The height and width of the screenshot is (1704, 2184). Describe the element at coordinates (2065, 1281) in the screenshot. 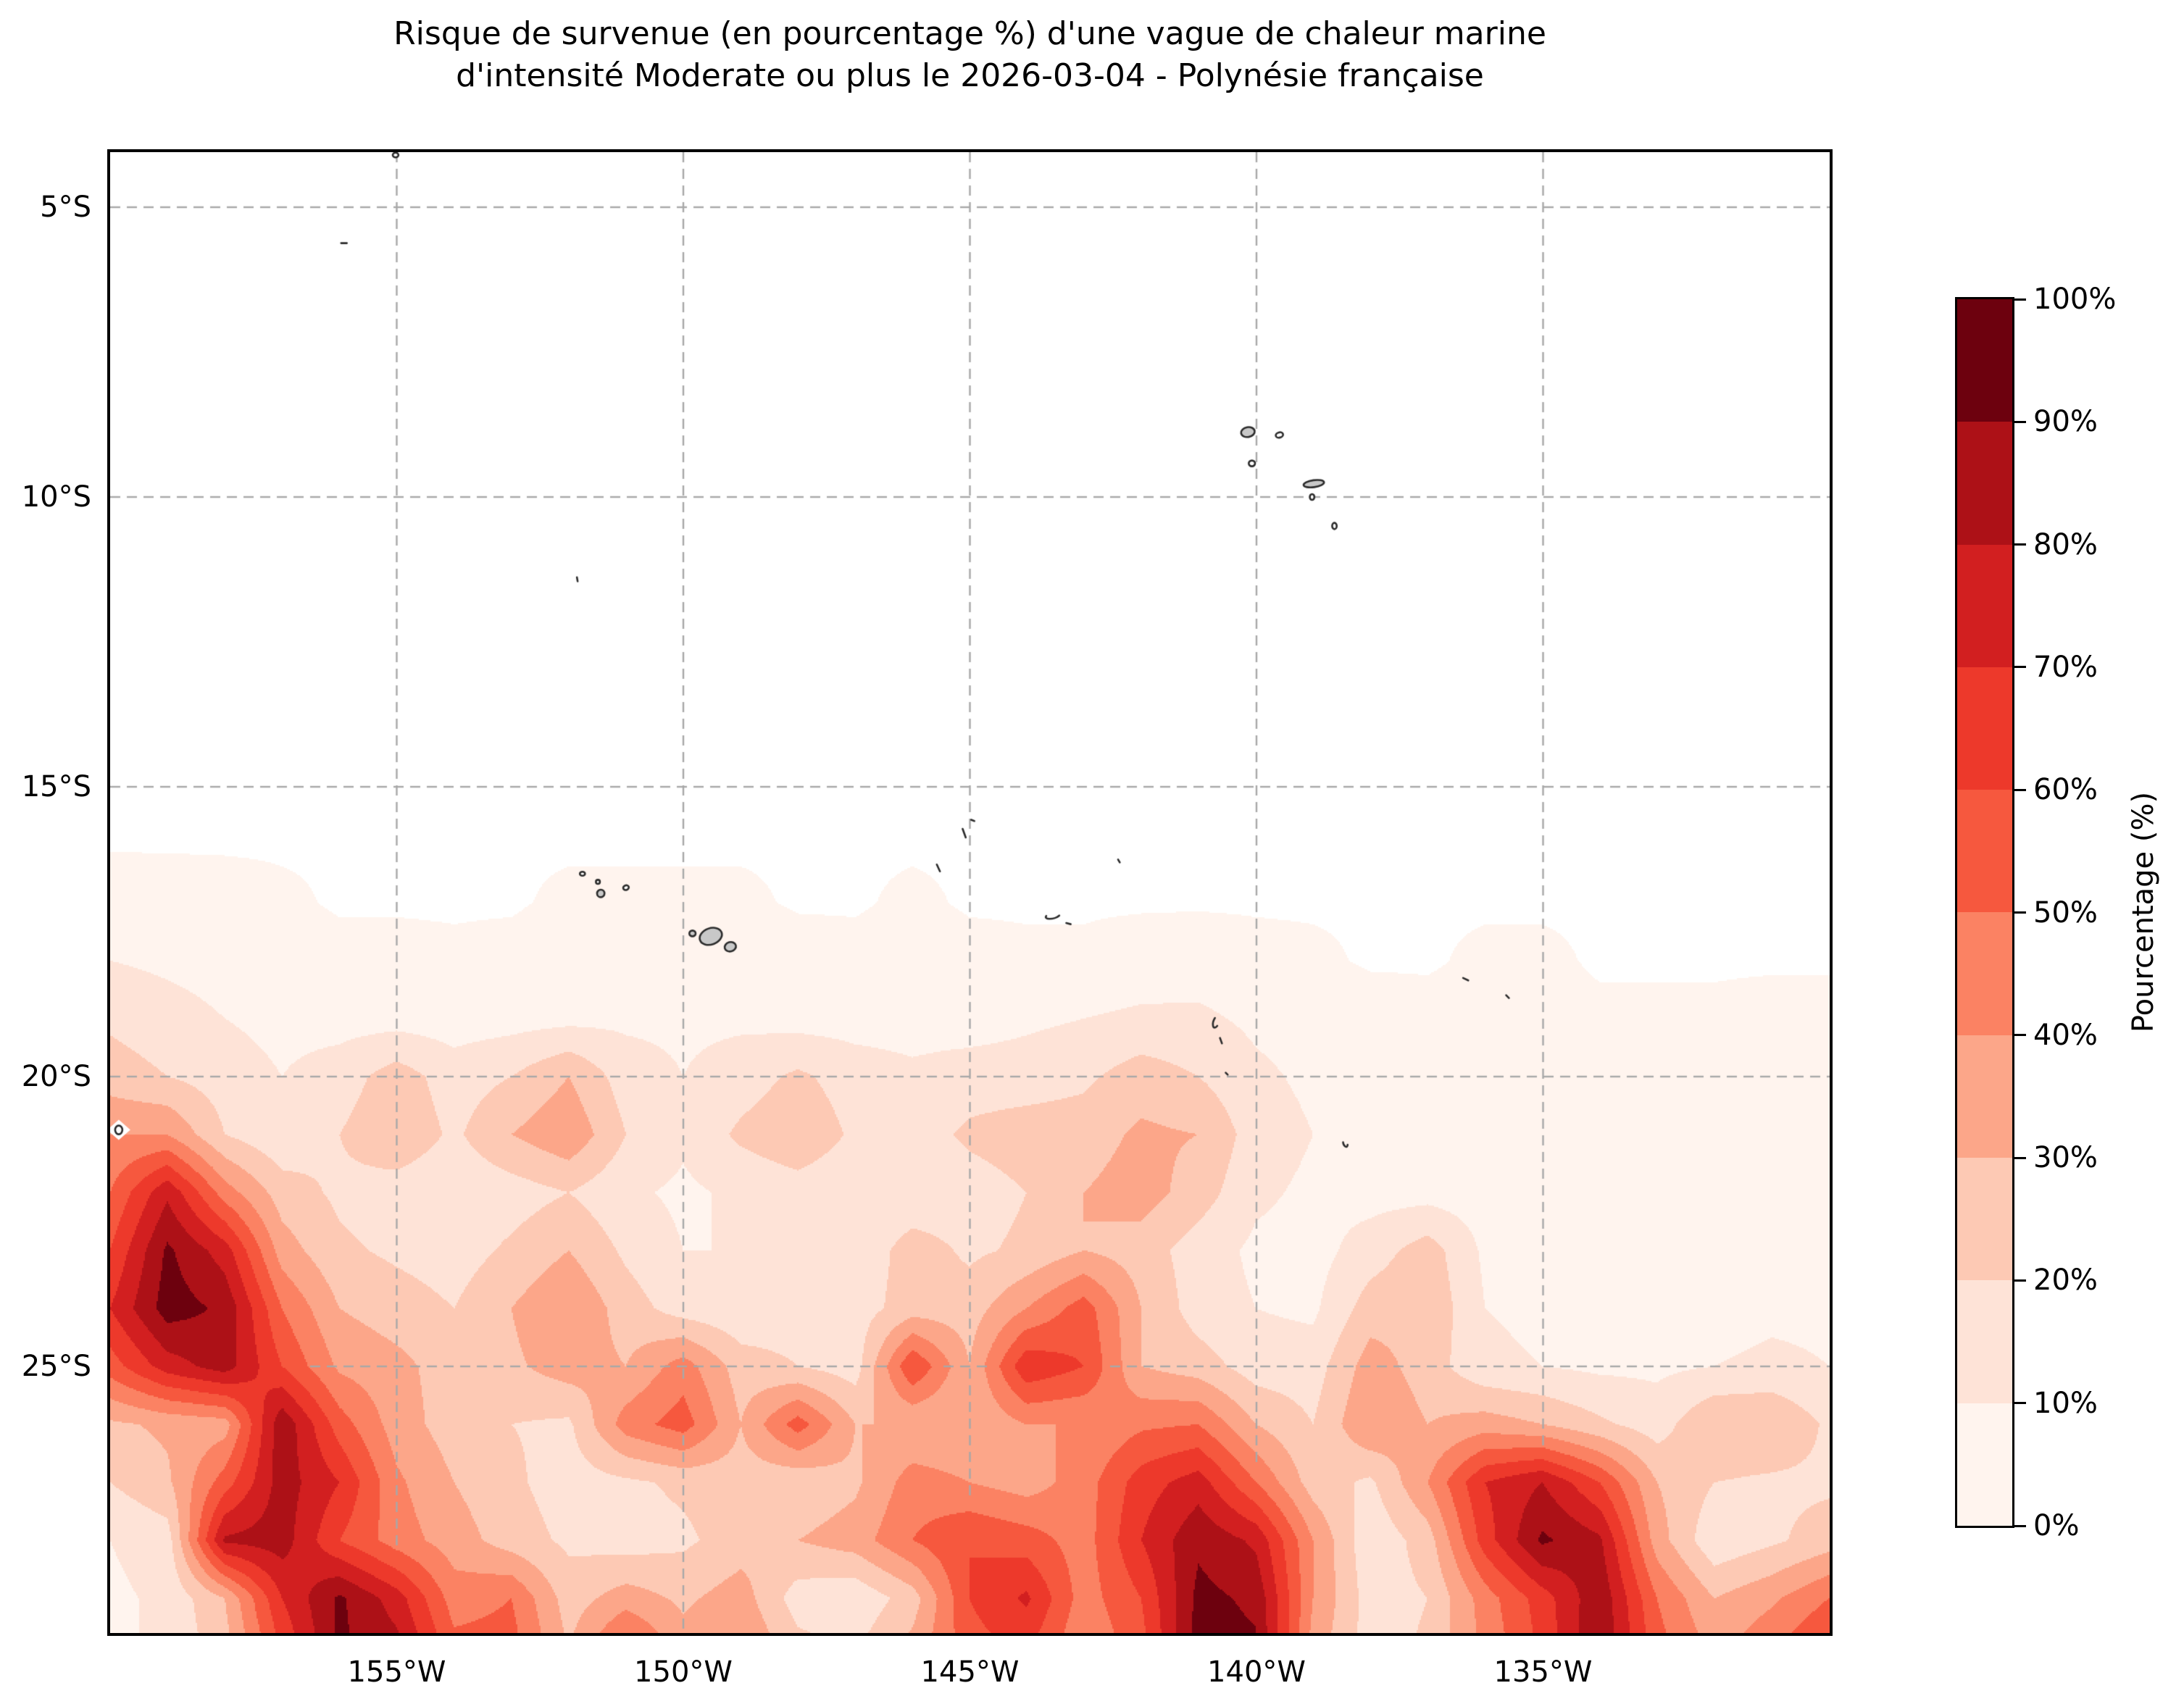

I see `colorbar-tick-label: 20%` at that location.